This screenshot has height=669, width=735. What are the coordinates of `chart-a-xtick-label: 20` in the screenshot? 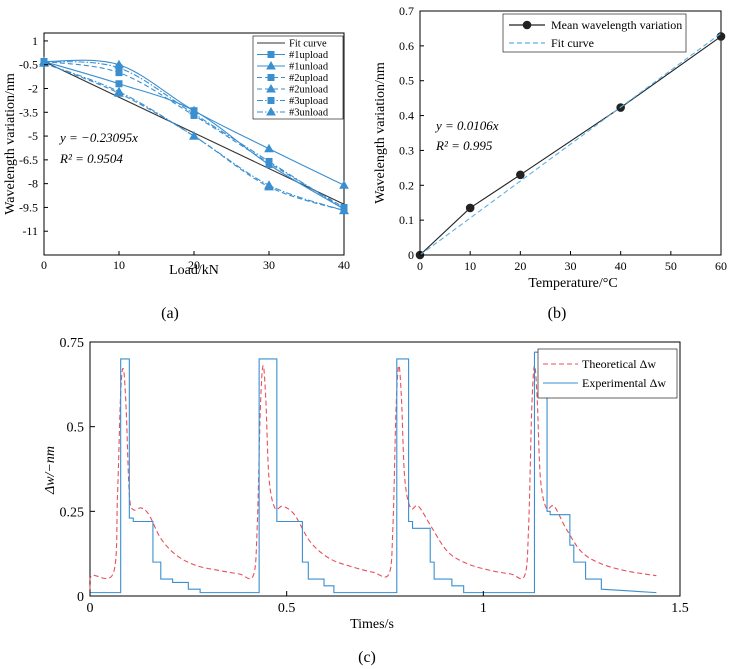 It's located at (194, 265).